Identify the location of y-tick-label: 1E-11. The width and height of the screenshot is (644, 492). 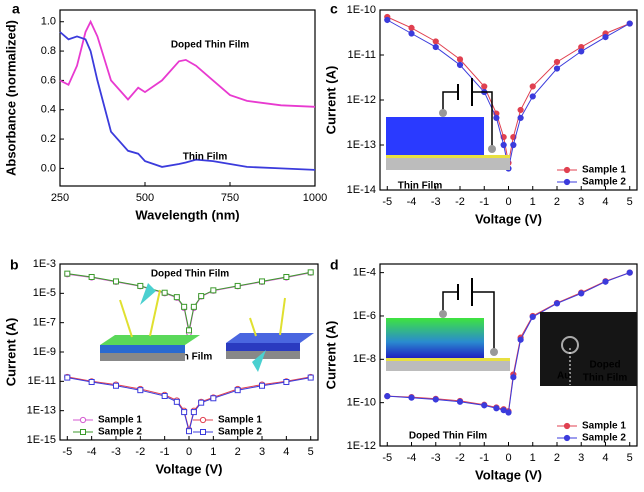
(41, 381).